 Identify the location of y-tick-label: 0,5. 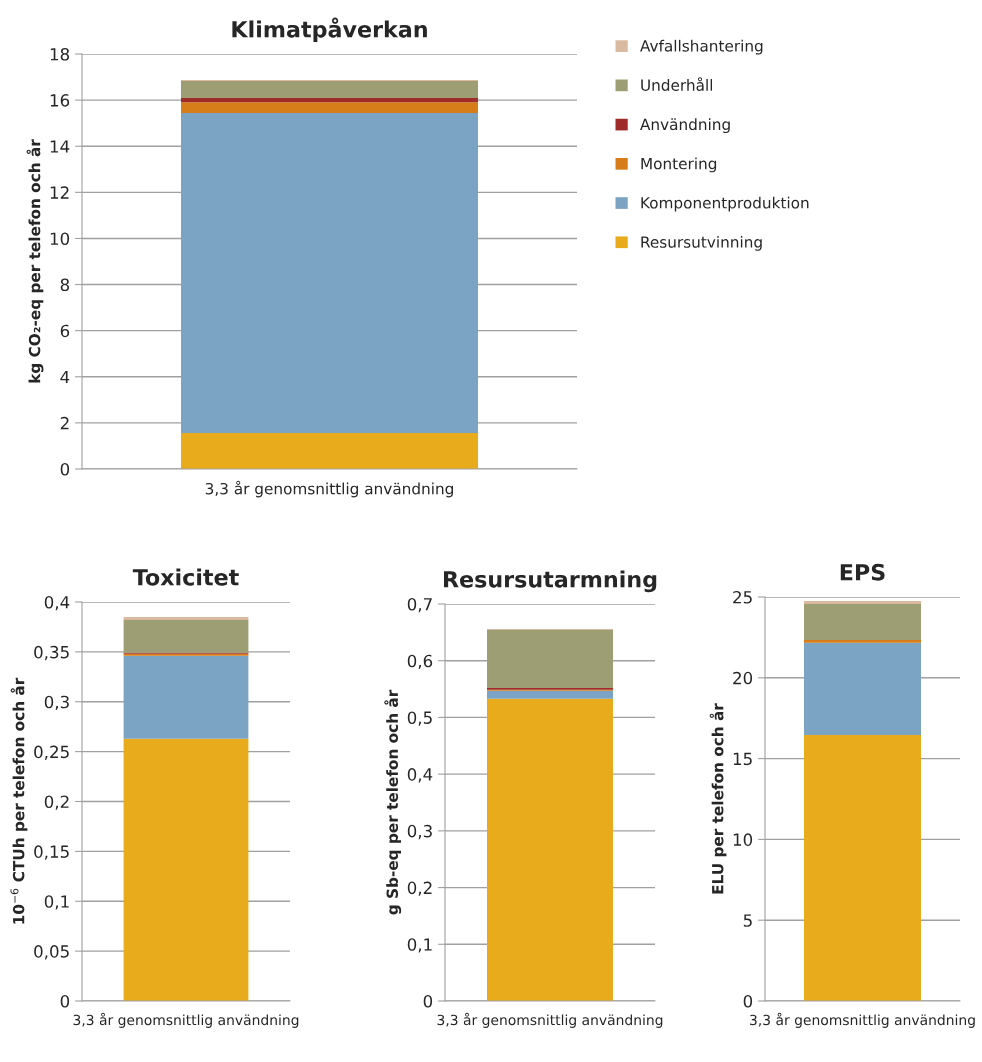
(419, 718).